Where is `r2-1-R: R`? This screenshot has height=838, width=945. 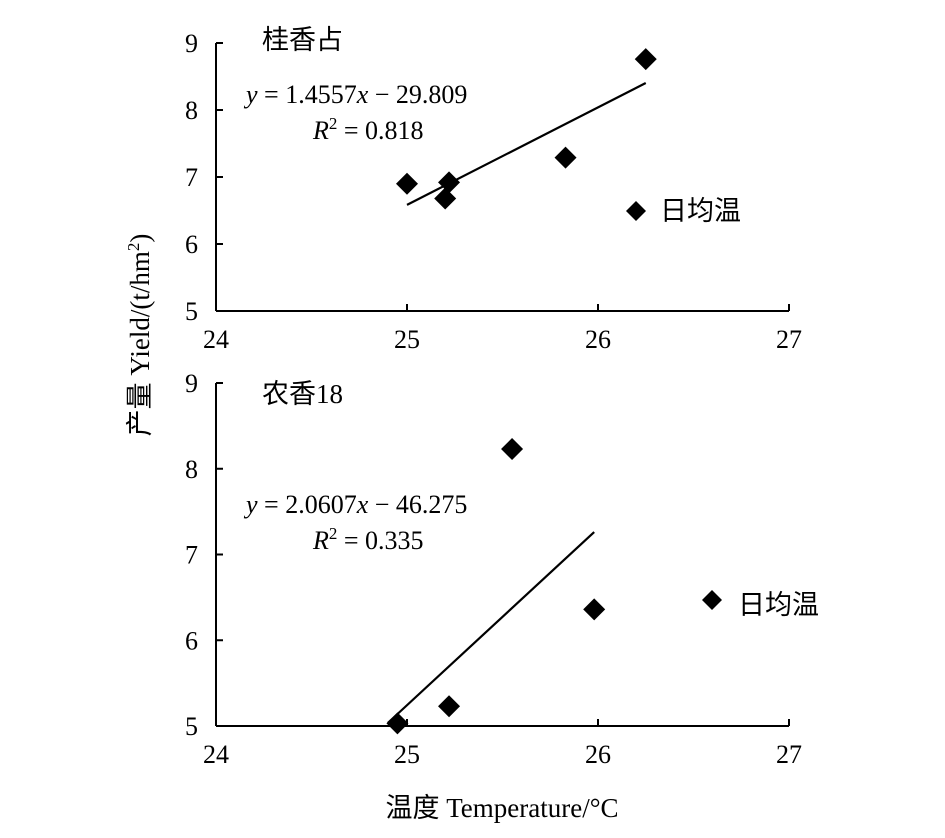 r2-1-R: R is located at coordinates (320, 130).